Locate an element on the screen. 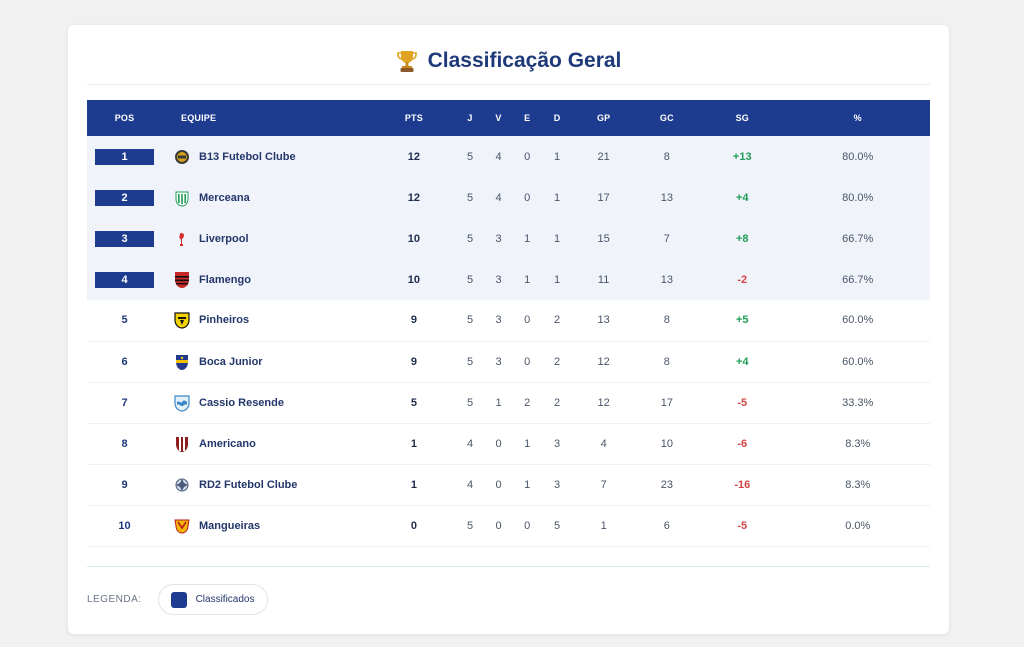  cell-pos: 10 is located at coordinates (124, 525).